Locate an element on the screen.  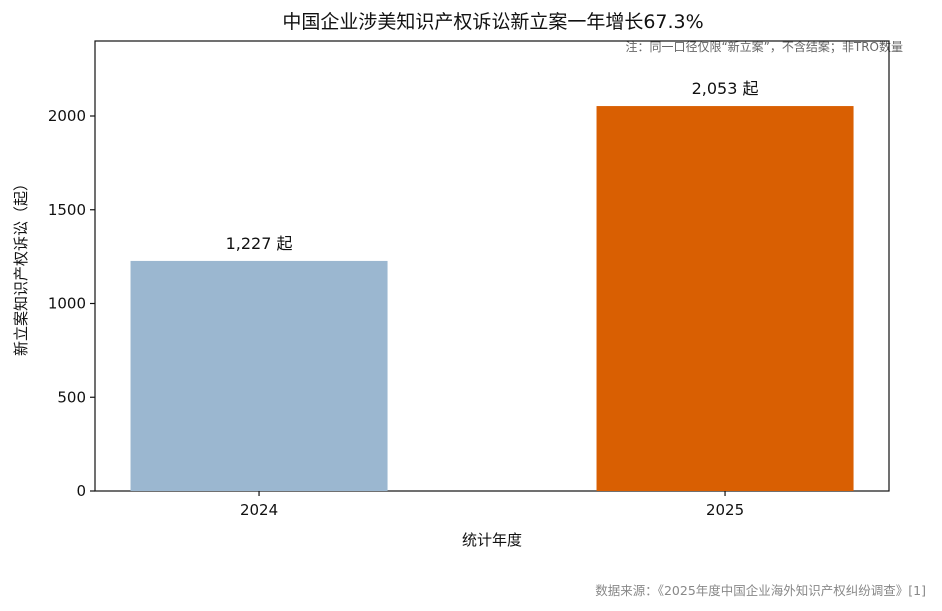
source-note: 数据来源：《2025年度中国企业海外知识产权纠纷调查》[1] is located at coordinates (760, 590).